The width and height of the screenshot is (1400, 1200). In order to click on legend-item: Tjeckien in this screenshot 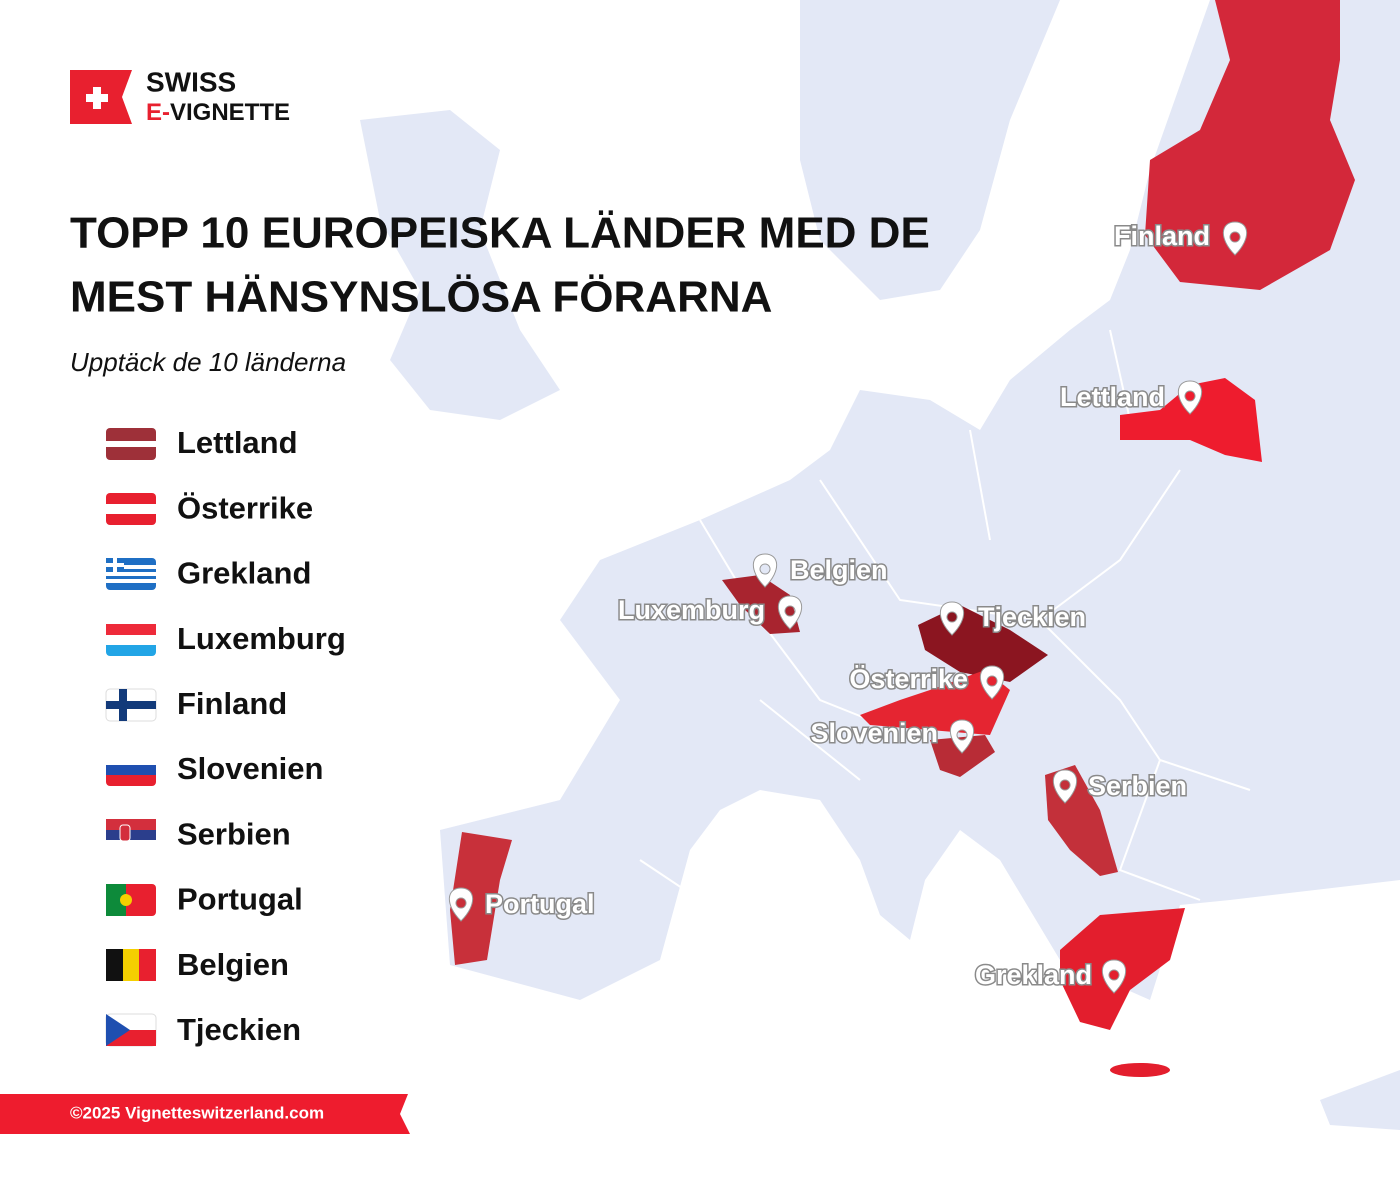, I will do `click(239, 1029)`.